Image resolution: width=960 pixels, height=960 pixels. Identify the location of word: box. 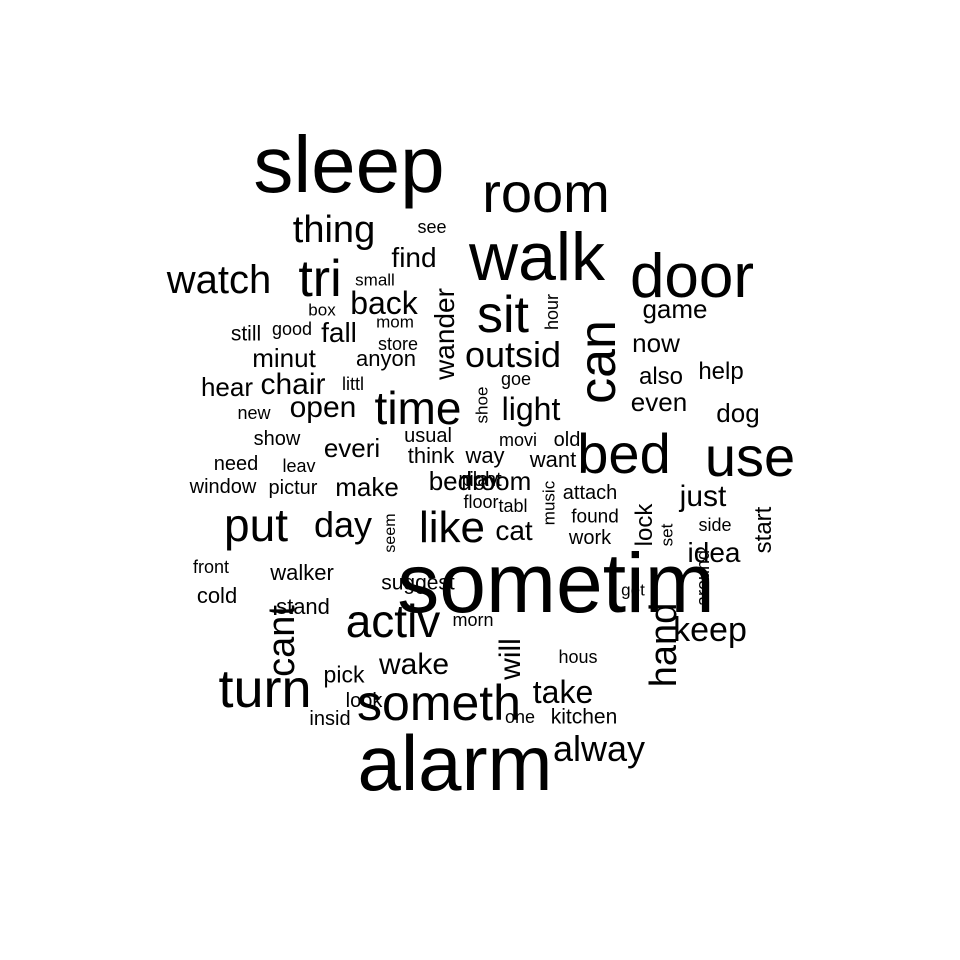
(322, 310).